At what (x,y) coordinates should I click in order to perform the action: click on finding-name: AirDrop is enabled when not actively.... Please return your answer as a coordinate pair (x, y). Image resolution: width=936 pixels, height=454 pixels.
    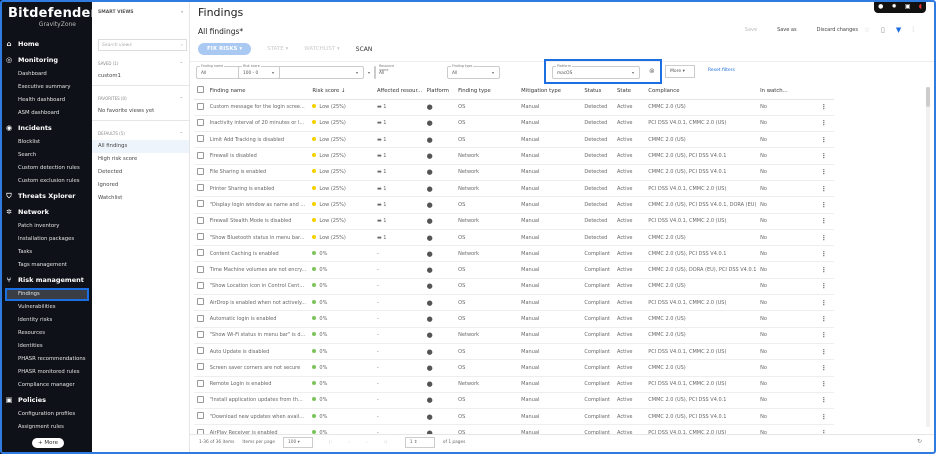
    Looking at the image, I should click on (261, 303).